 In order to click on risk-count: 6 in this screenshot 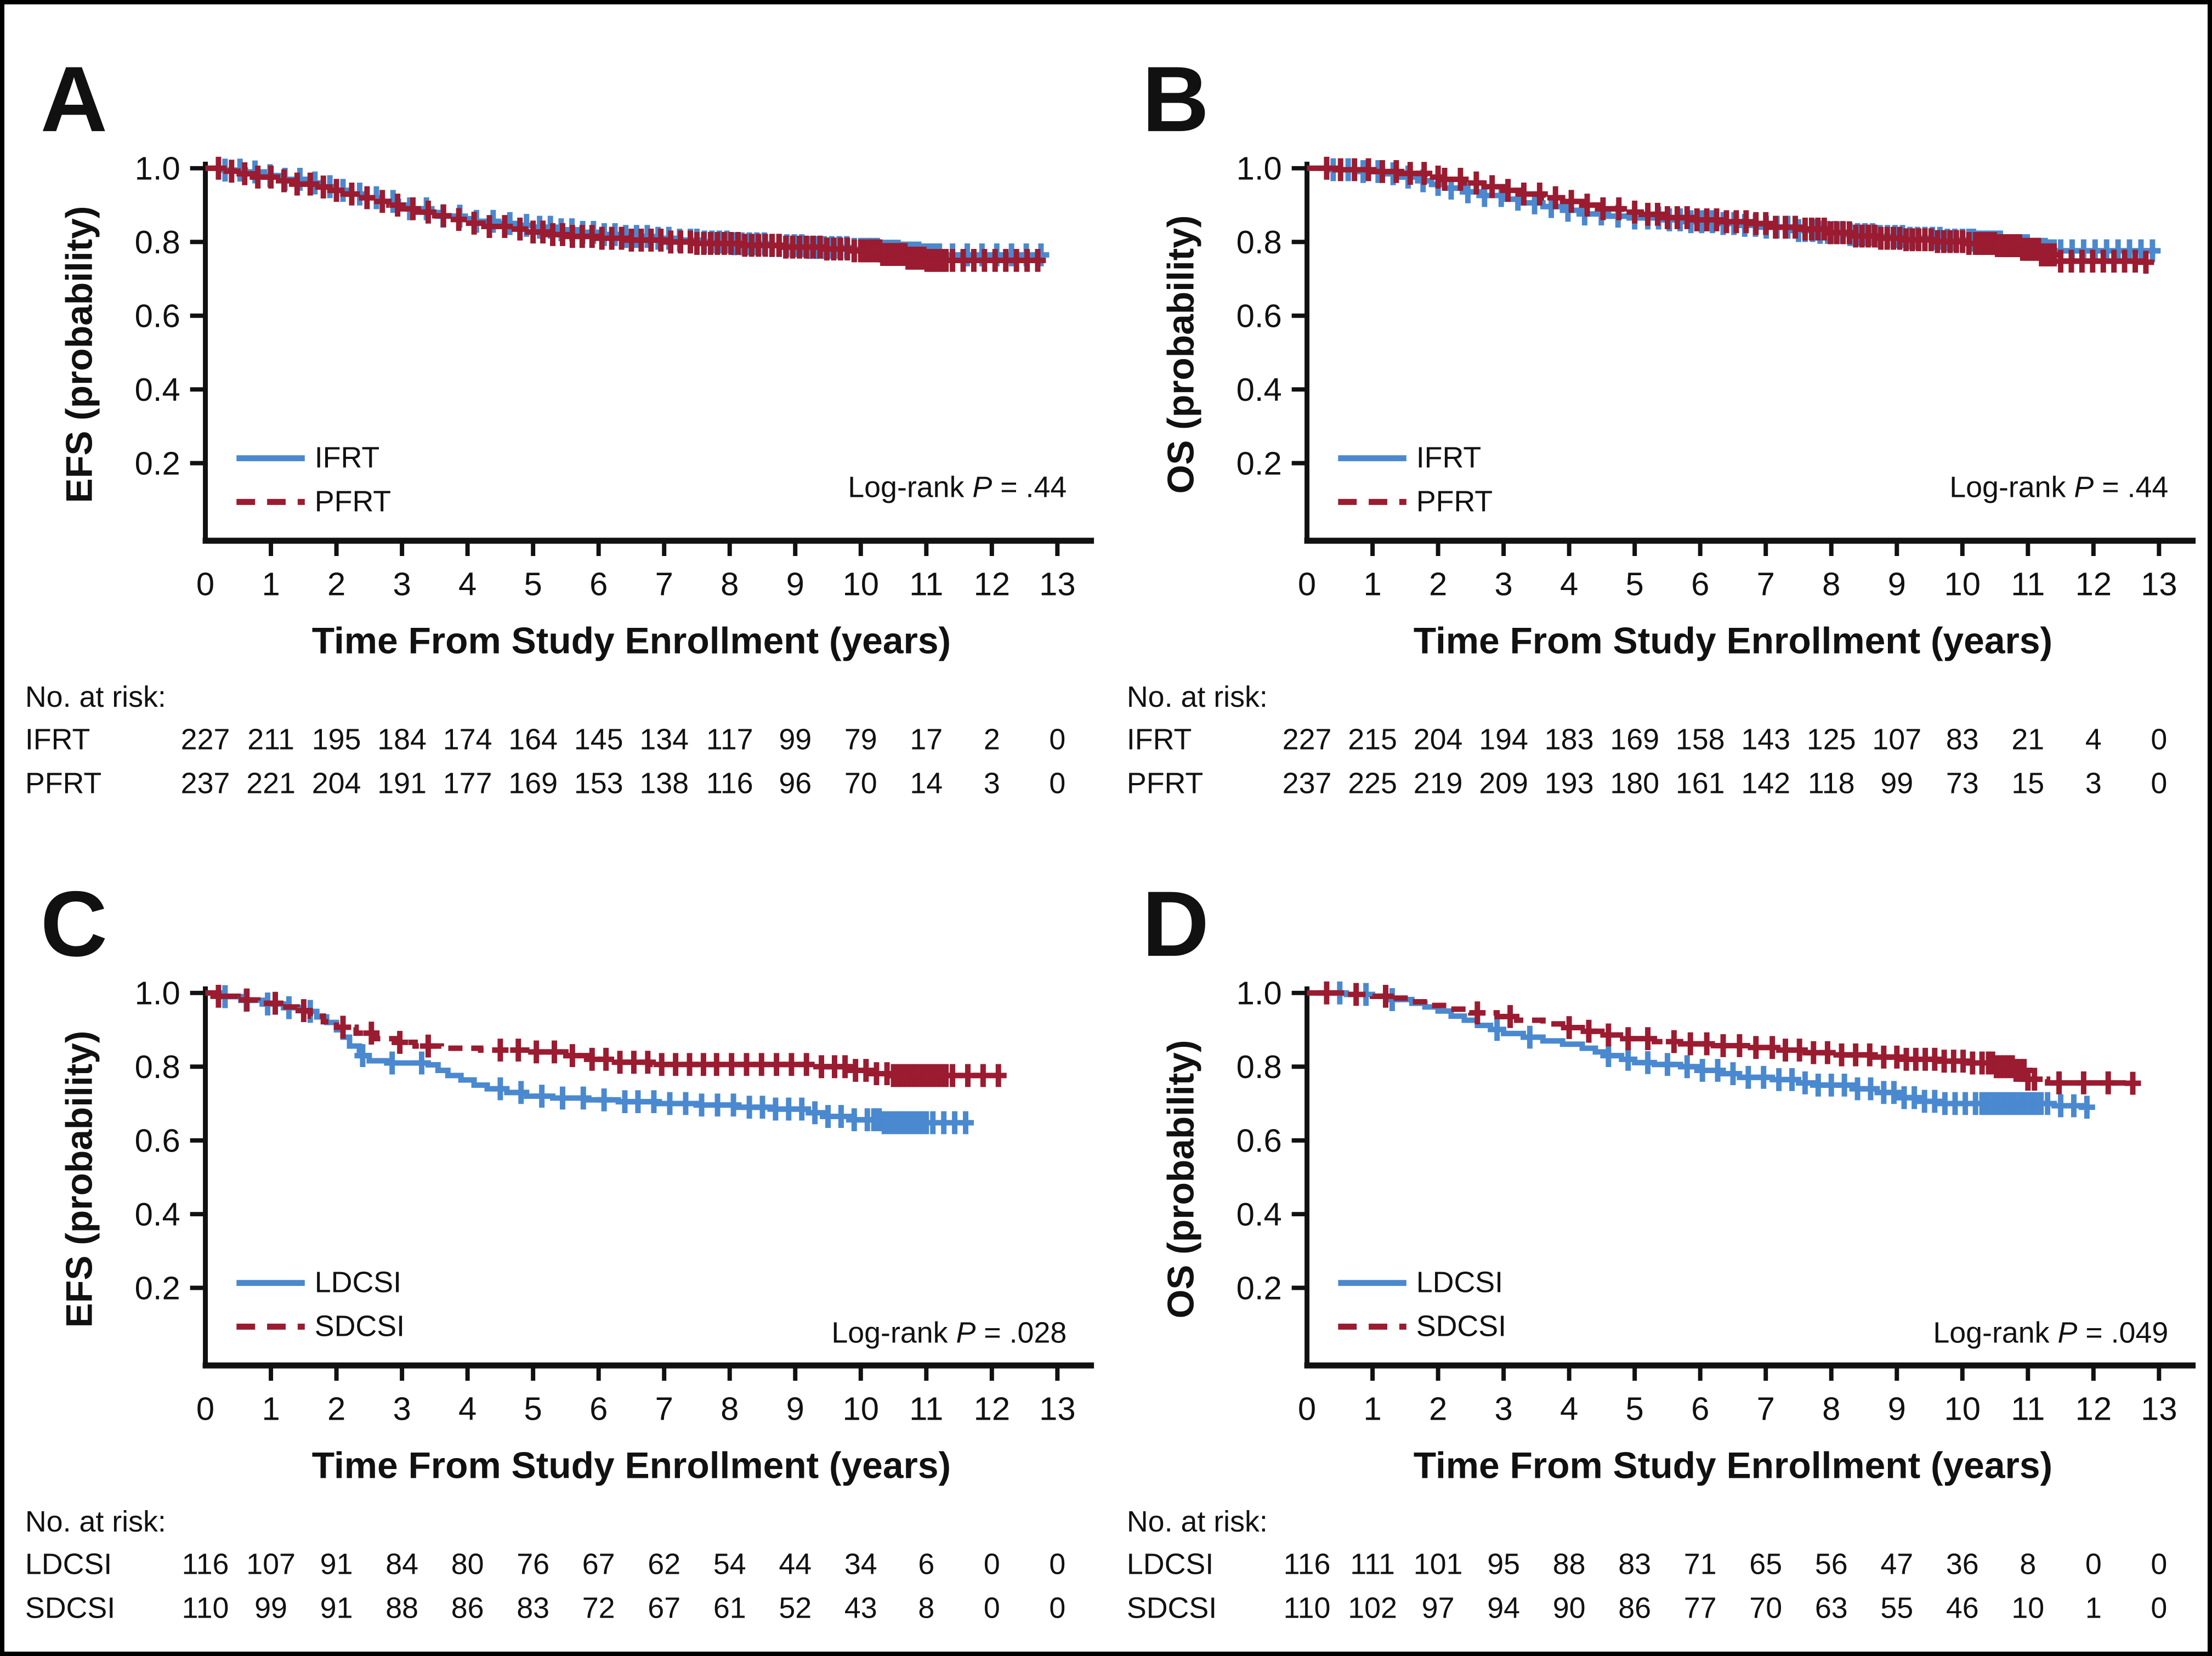, I will do `click(926, 1564)`.